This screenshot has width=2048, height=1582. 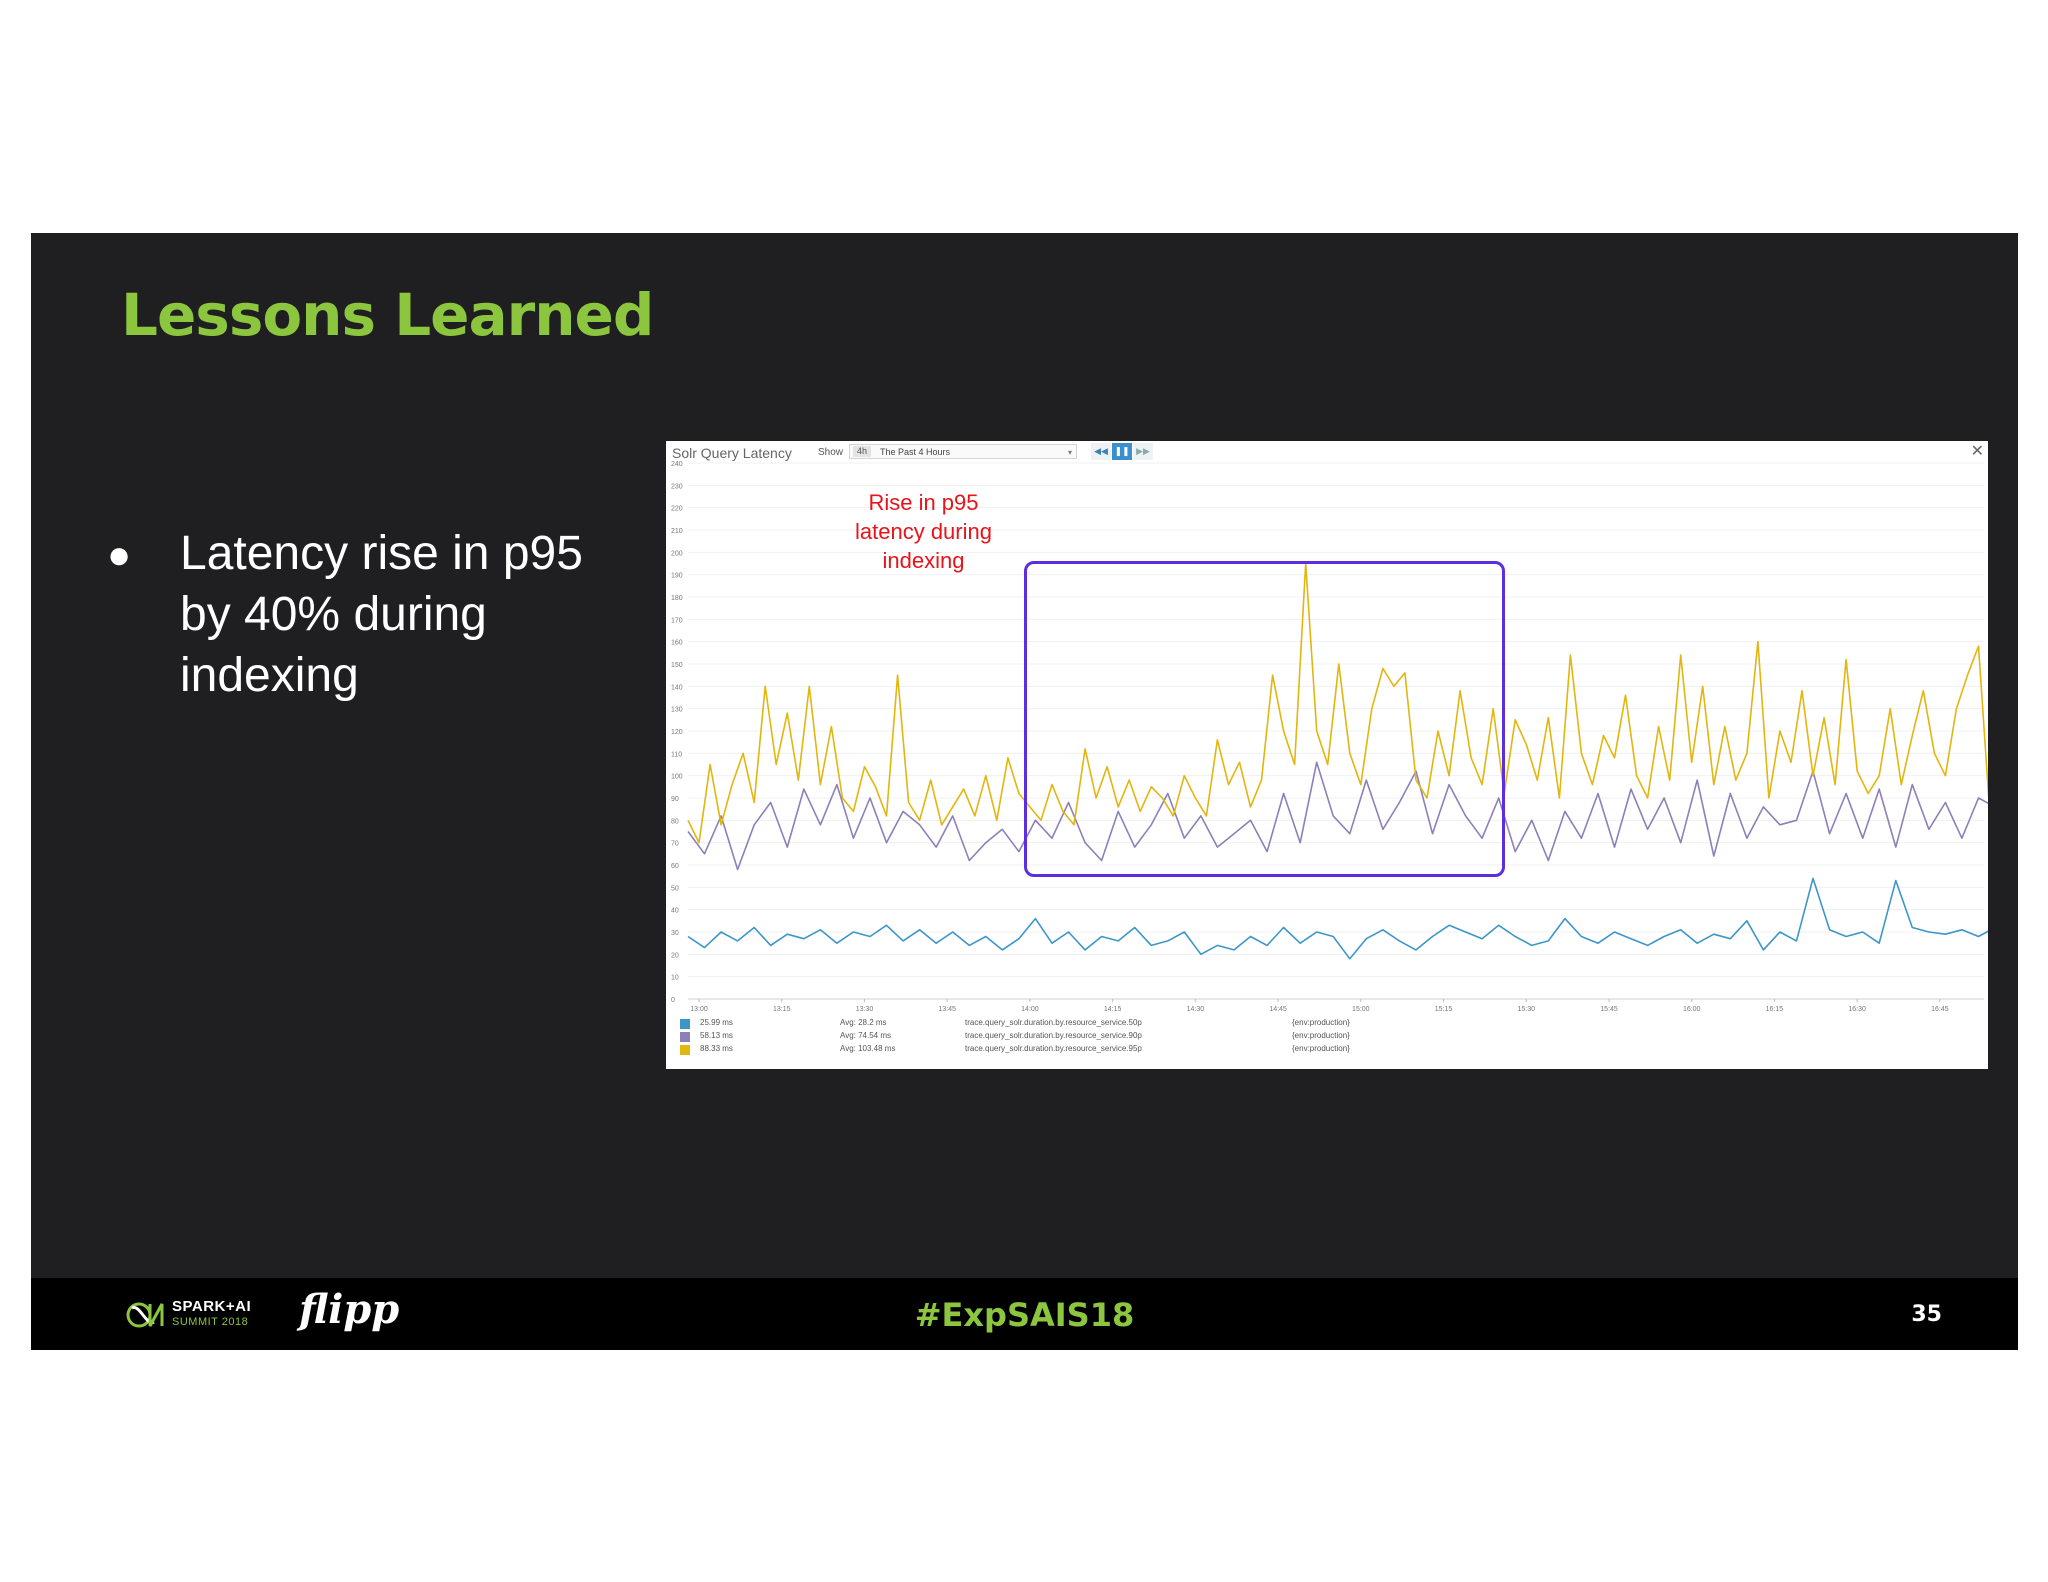 What do you see at coordinates (675, 844) in the screenshot?
I see `y-tick-label: 70` at bounding box center [675, 844].